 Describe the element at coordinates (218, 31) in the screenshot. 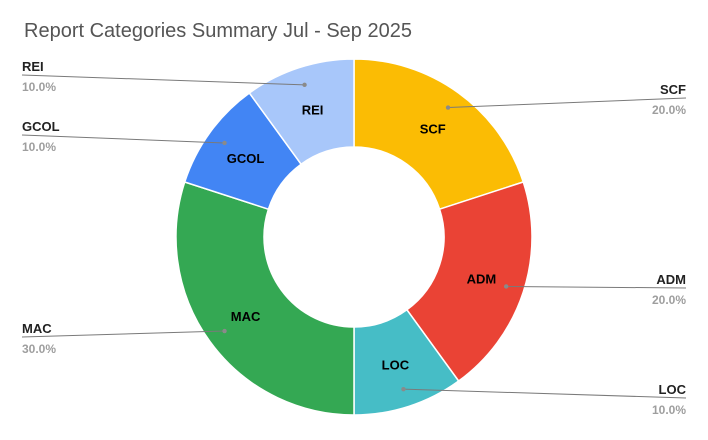

I see `chart-title: Report Categories Summary Jul - Sep 2025` at that location.